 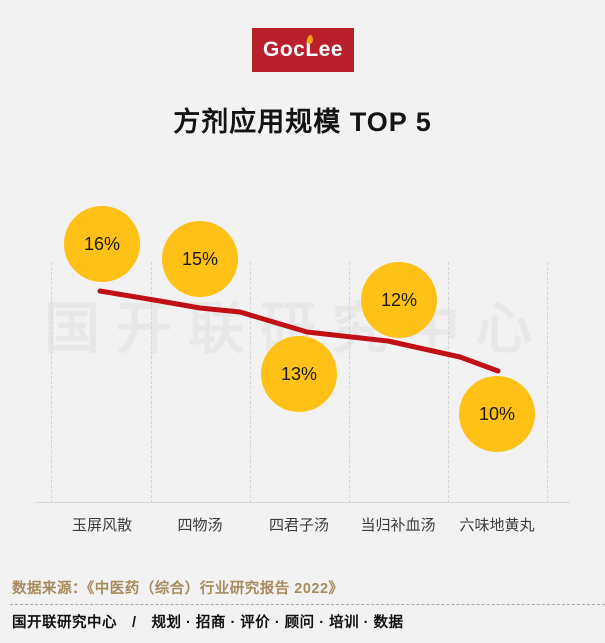 I want to click on category-label-5: 六味地黄丸, so click(x=497, y=525).